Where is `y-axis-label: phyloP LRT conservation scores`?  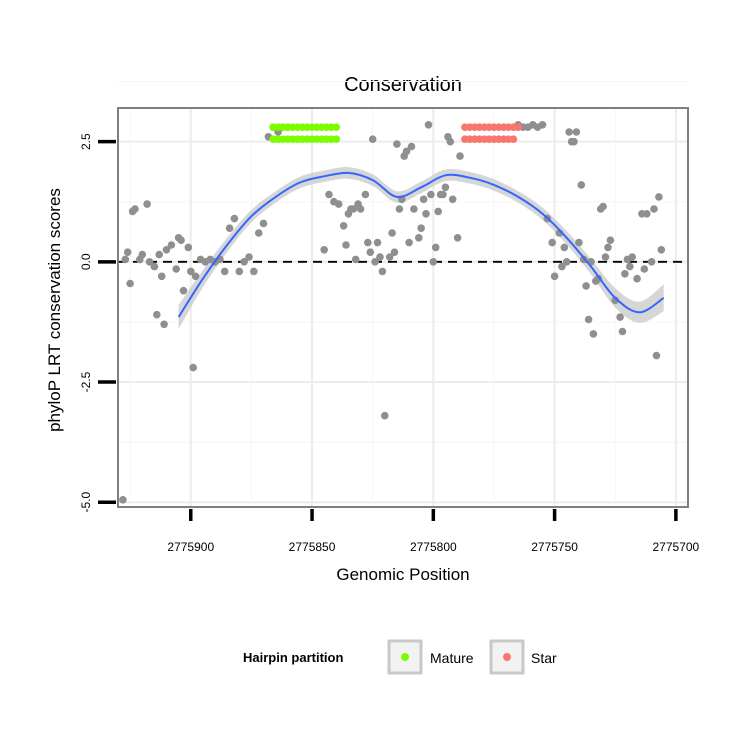
y-axis-label: phyloP LRT conservation scores is located at coordinates (54, 310).